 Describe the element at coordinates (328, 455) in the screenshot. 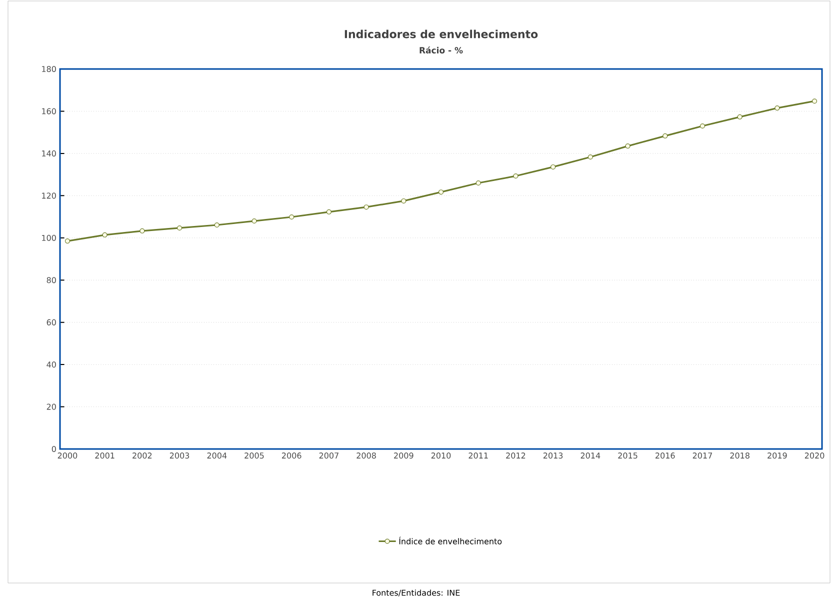

I see `x-tick-label: 2007` at that location.